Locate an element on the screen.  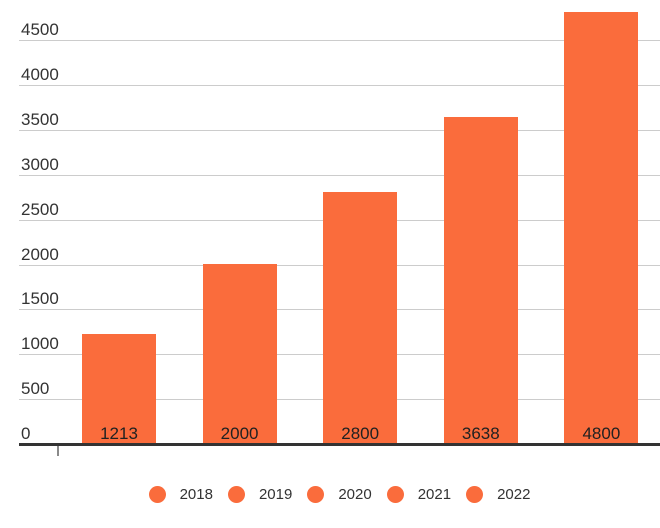
x-axis-baseline is located at coordinates (339, 444).